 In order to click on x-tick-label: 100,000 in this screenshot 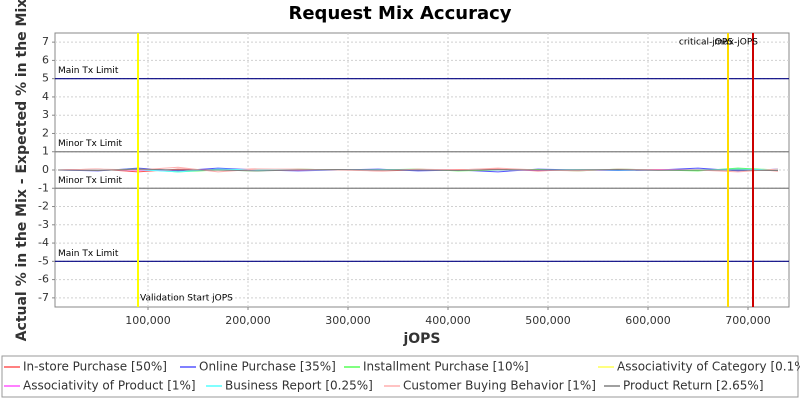, I will do `click(148, 320)`.